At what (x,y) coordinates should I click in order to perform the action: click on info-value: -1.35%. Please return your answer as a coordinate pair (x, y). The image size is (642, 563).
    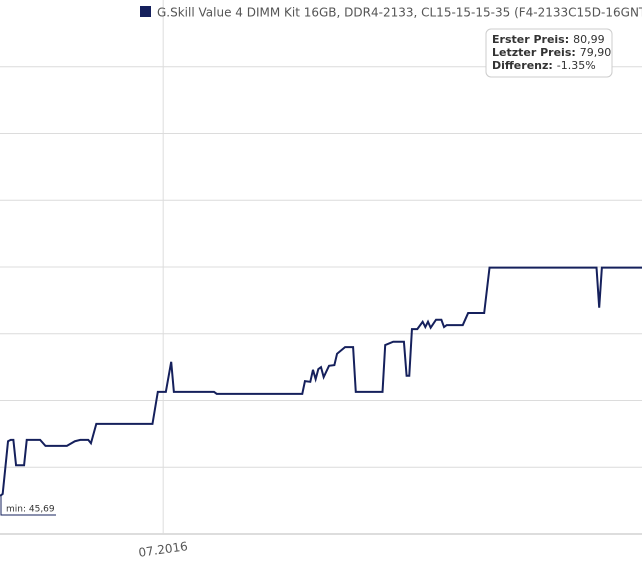
    Looking at the image, I should click on (576, 65).